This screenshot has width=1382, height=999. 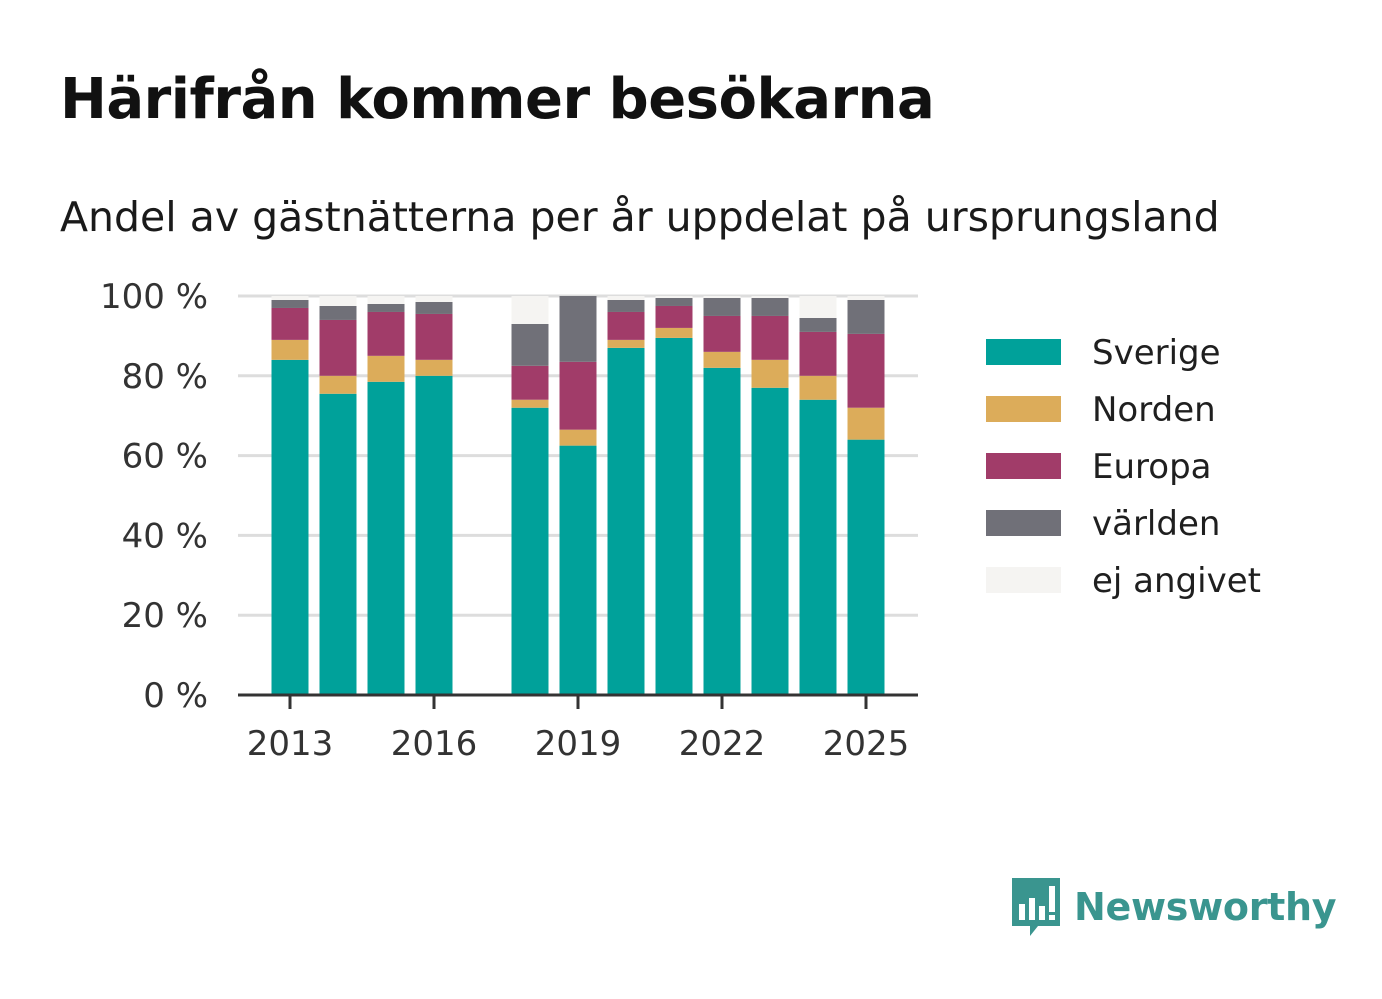 I want to click on legend-swatch-världen, so click(x=1023, y=523).